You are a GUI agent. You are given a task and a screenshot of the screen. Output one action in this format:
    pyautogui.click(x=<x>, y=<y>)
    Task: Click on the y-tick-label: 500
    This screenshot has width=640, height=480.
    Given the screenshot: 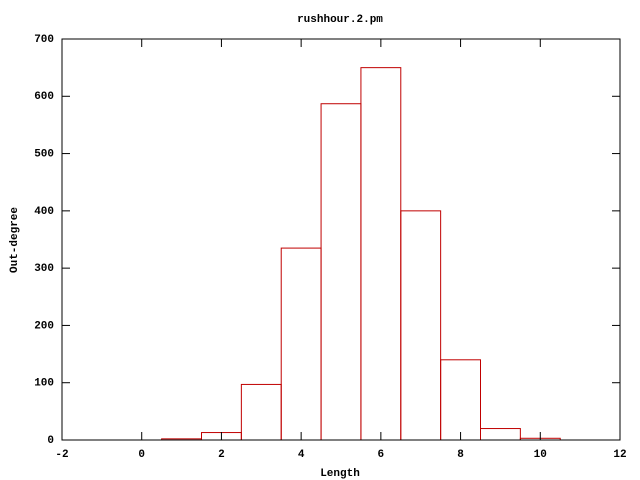 What is the action you would take?
    pyautogui.click(x=44, y=154)
    